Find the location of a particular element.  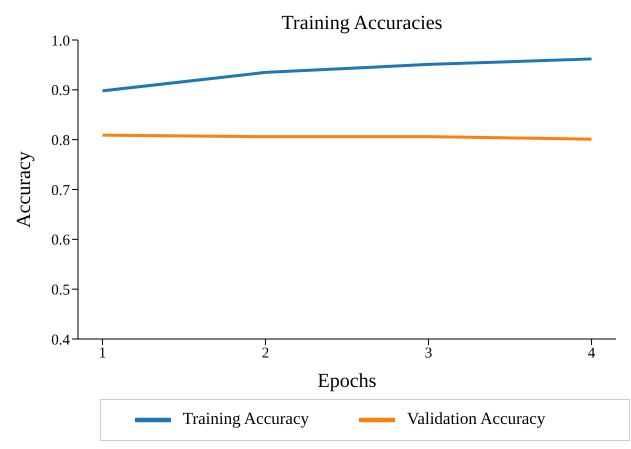

chart-title: Training Accuracies is located at coordinates (362, 23).